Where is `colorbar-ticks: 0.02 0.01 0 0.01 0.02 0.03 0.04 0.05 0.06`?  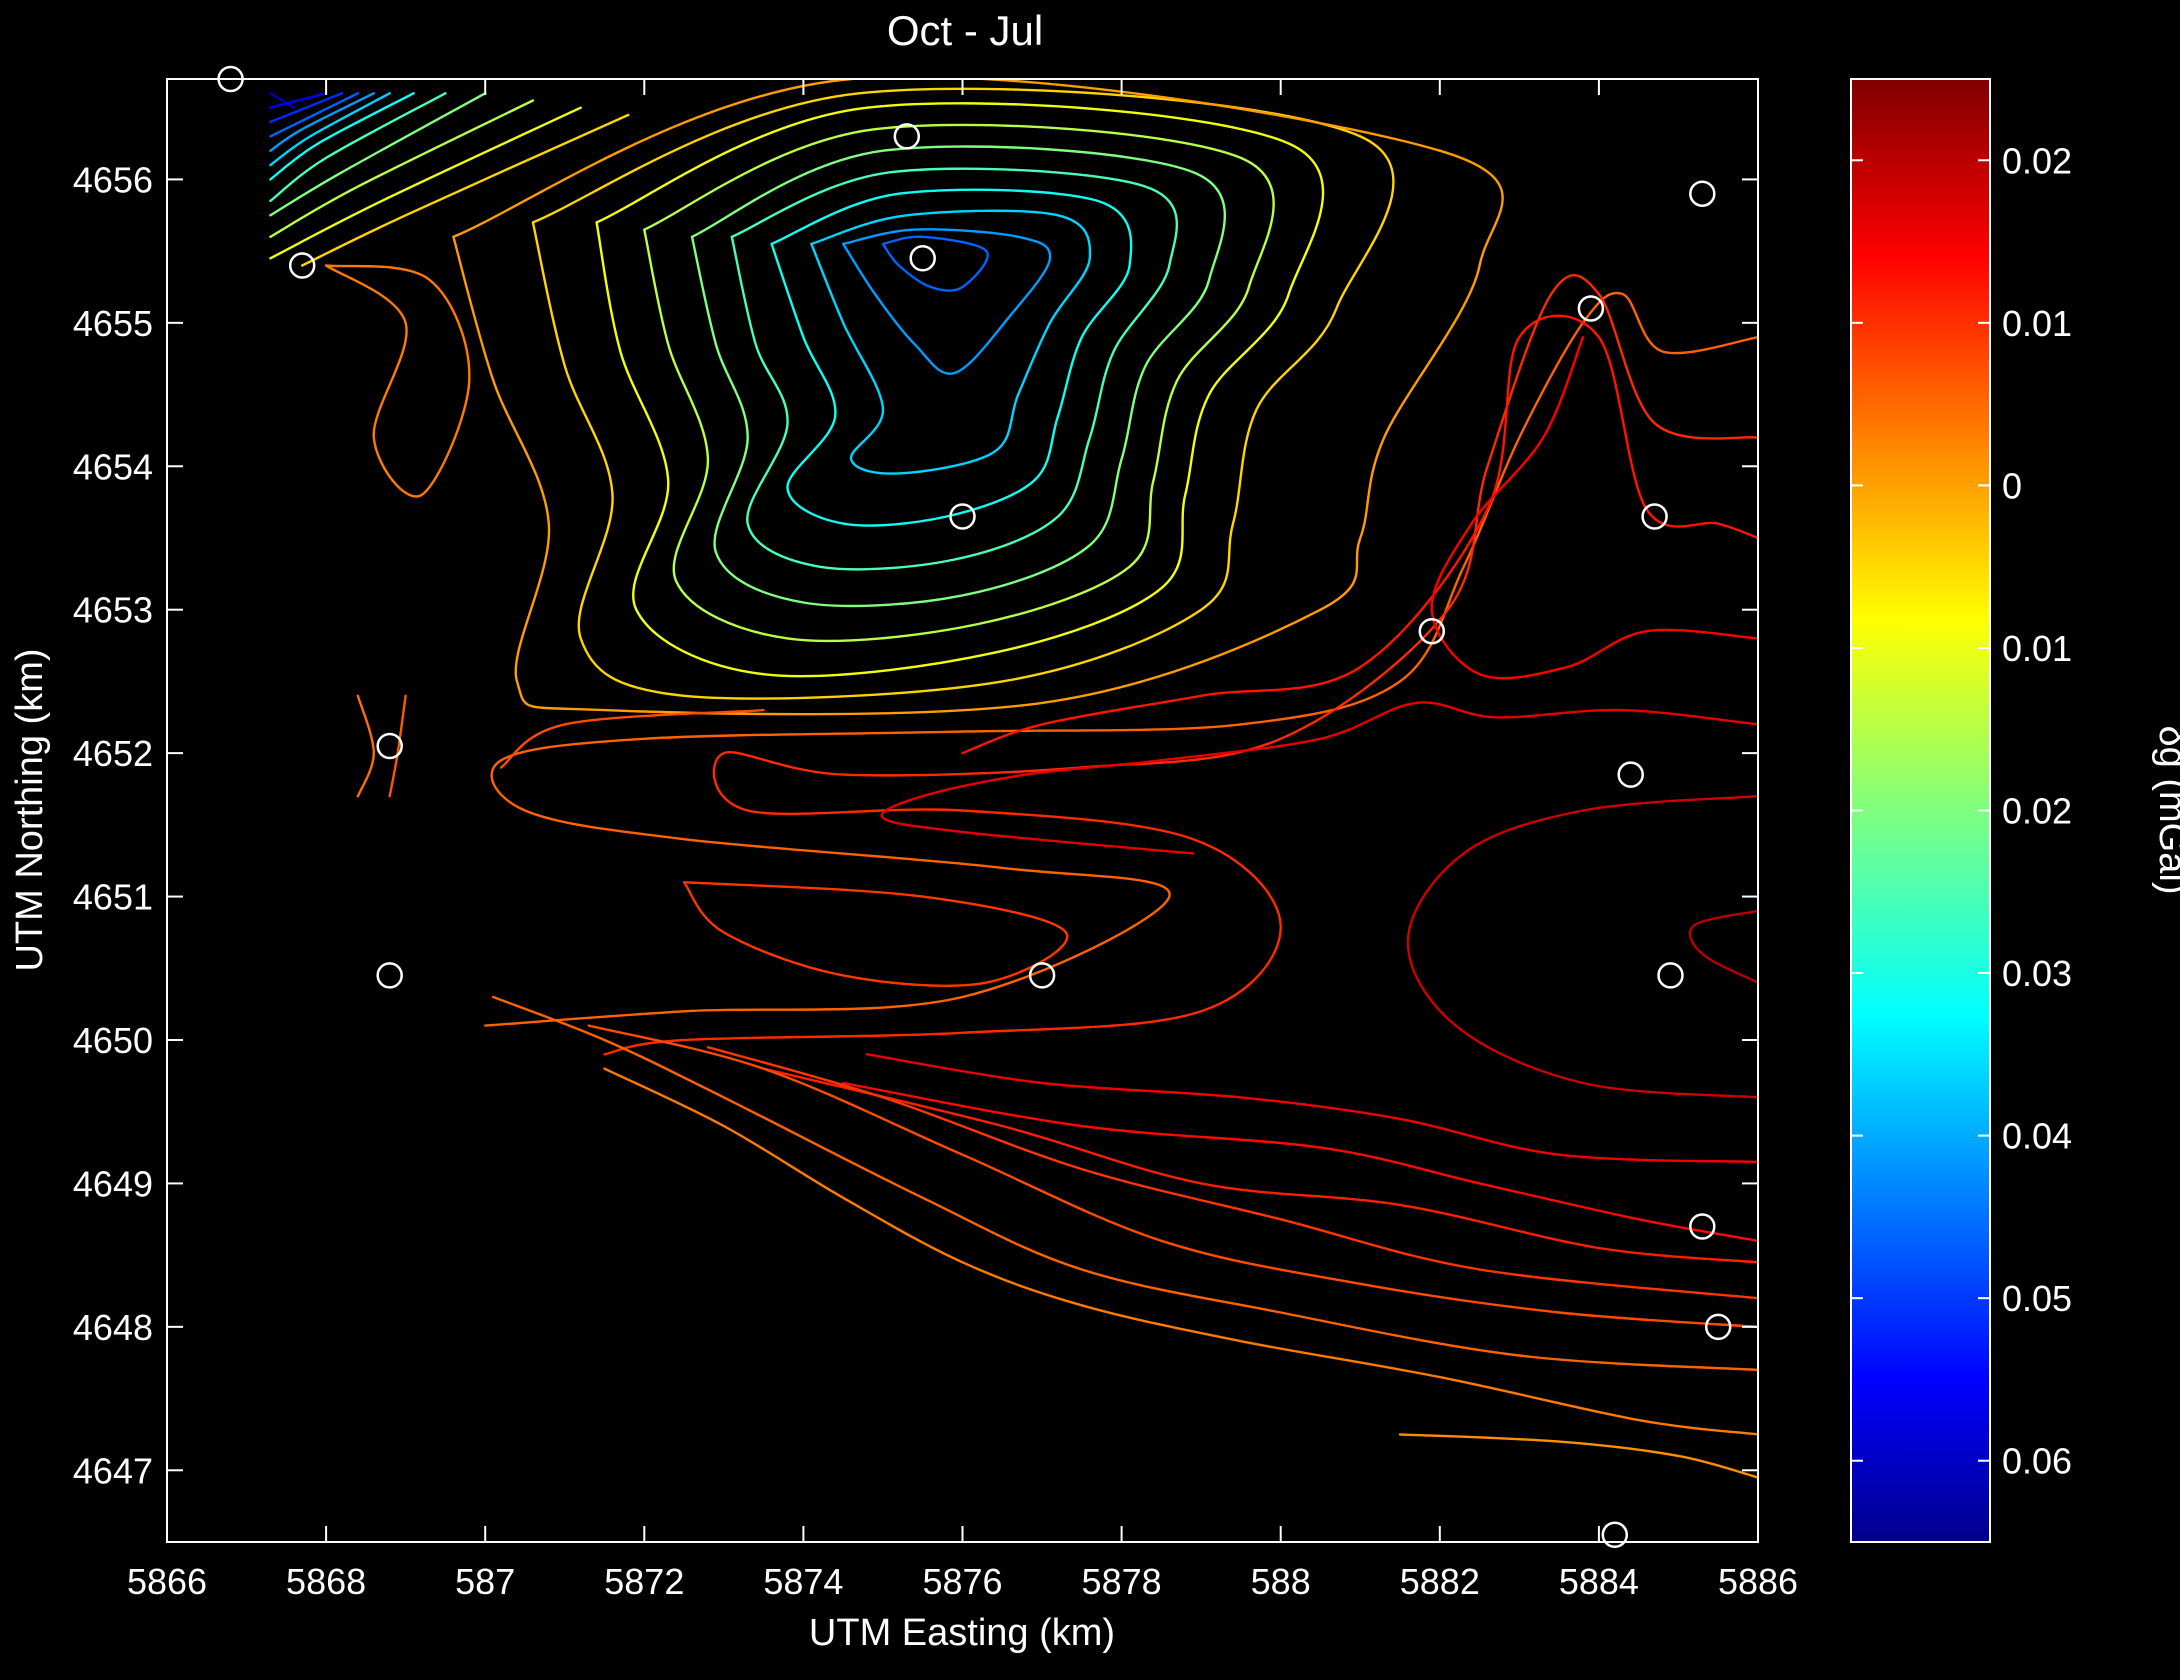 colorbar-ticks: 0.02 0.01 0 0.01 0.02 0.03 0.04 0.05 0.06 is located at coordinates (1961, 811).